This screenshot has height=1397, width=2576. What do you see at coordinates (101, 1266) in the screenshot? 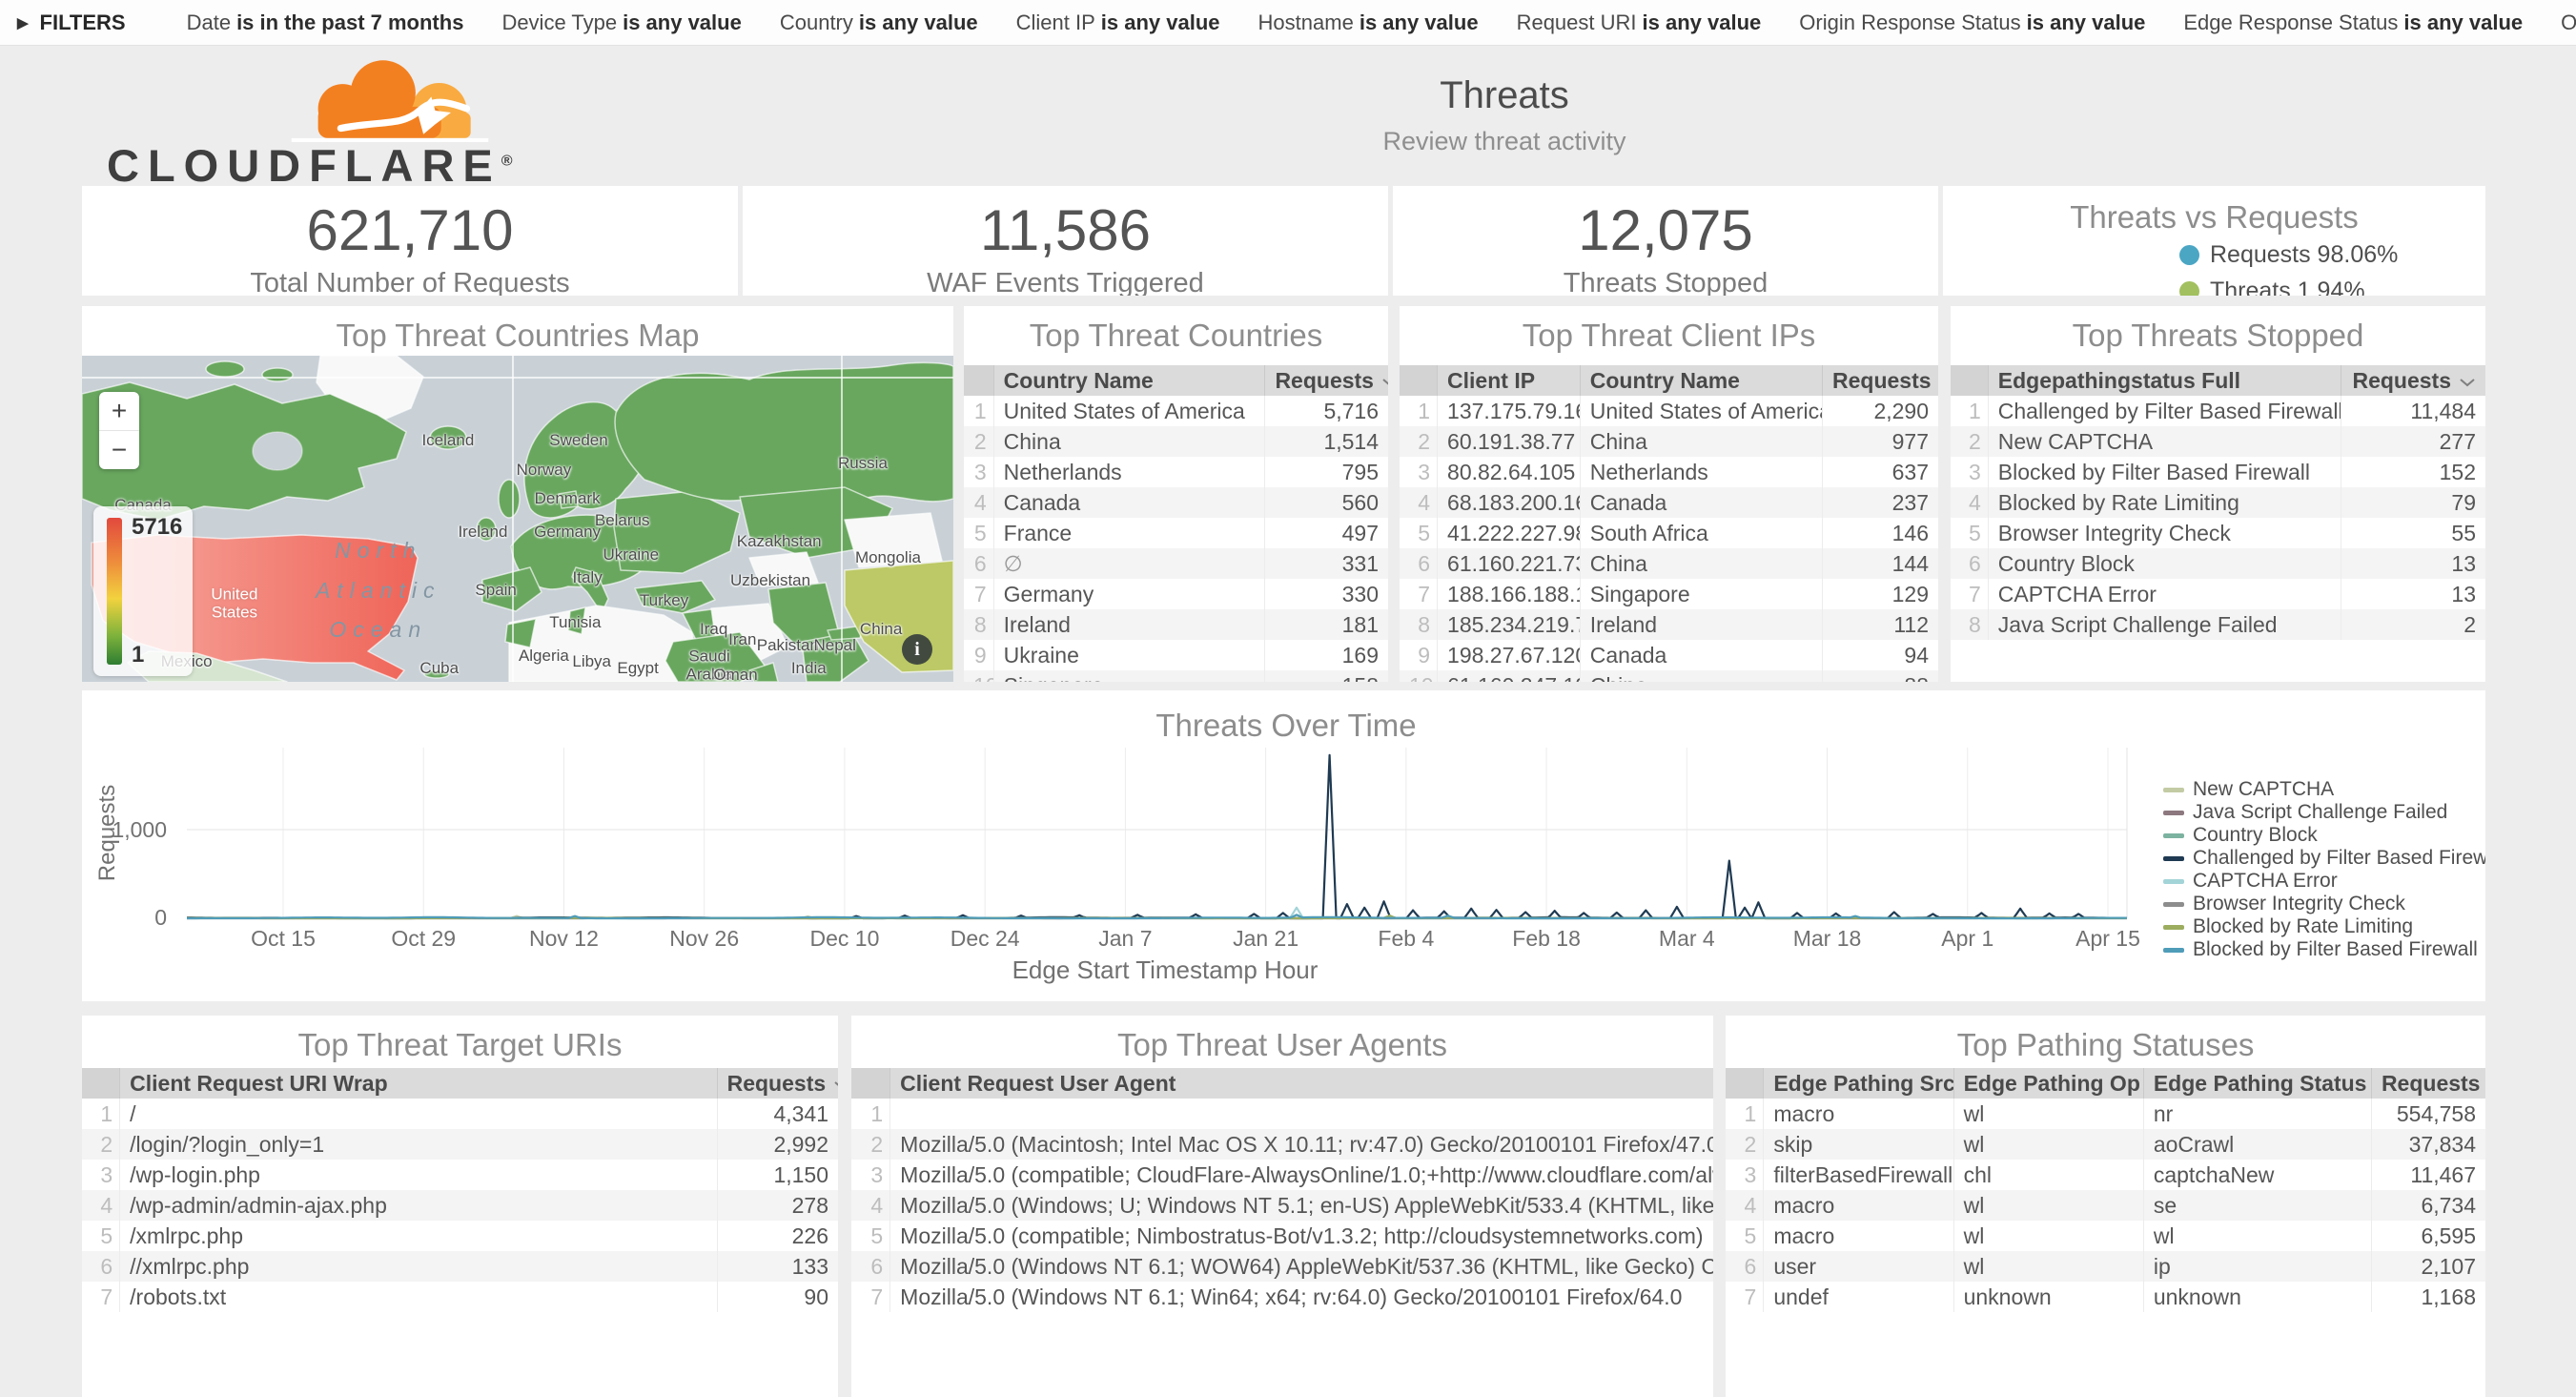
I see `row-index: 6` at bounding box center [101, 1266].